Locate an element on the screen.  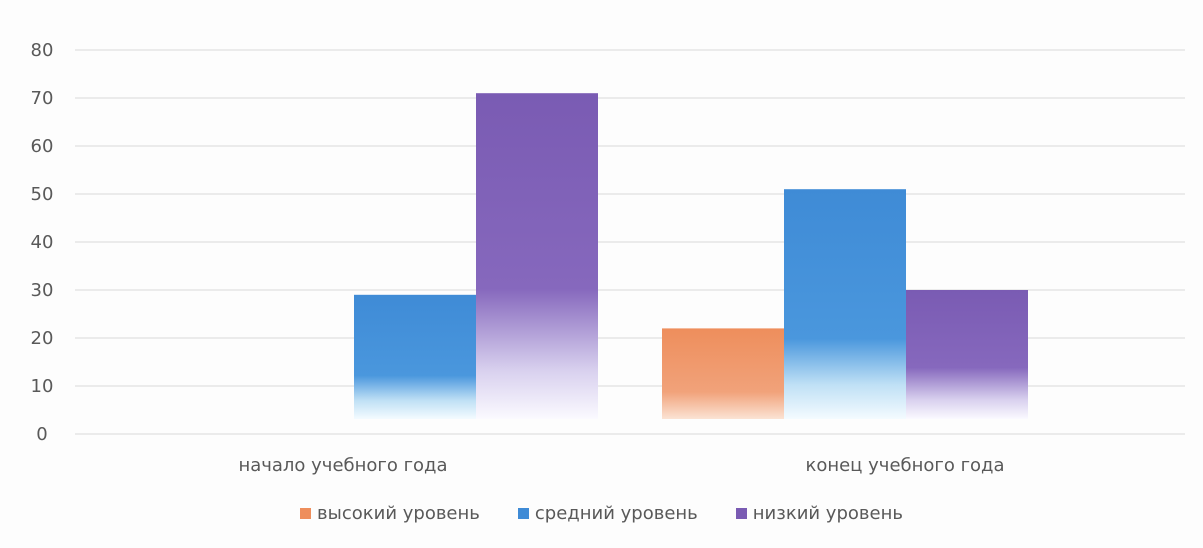
y-tick-label: 70 is located at coordinates (42, 98).